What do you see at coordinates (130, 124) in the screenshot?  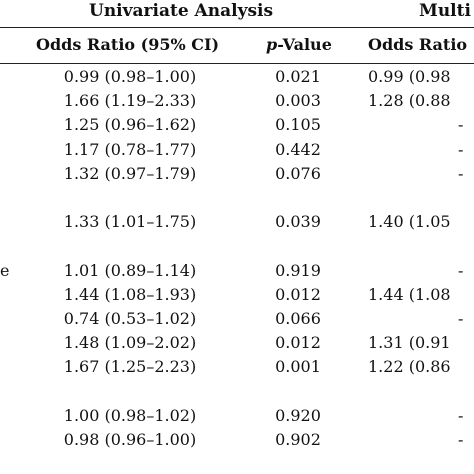 I see `cell-odds-ratio: 1.25 (0.96–1.62)` at bounding box center [130, 124].